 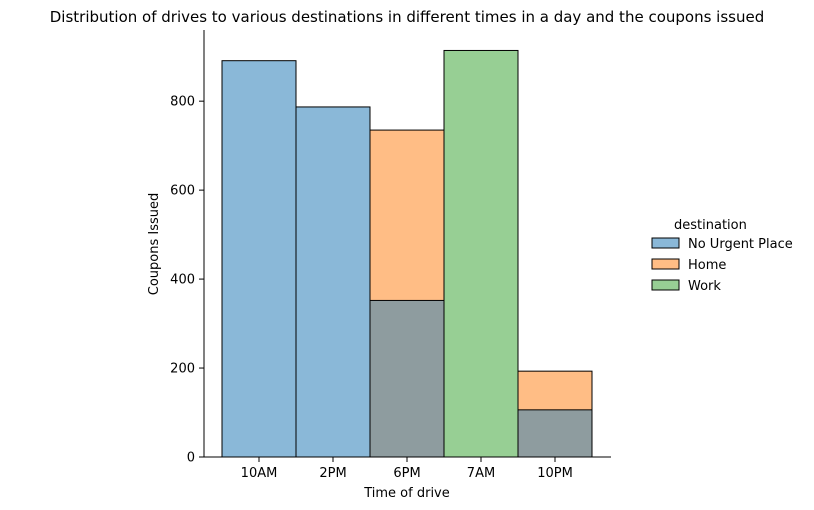 What do you see at coordinates (332, 473) in the screenshot?
I see `x-tick-label: 2PM` at bounding box center [332, 473].